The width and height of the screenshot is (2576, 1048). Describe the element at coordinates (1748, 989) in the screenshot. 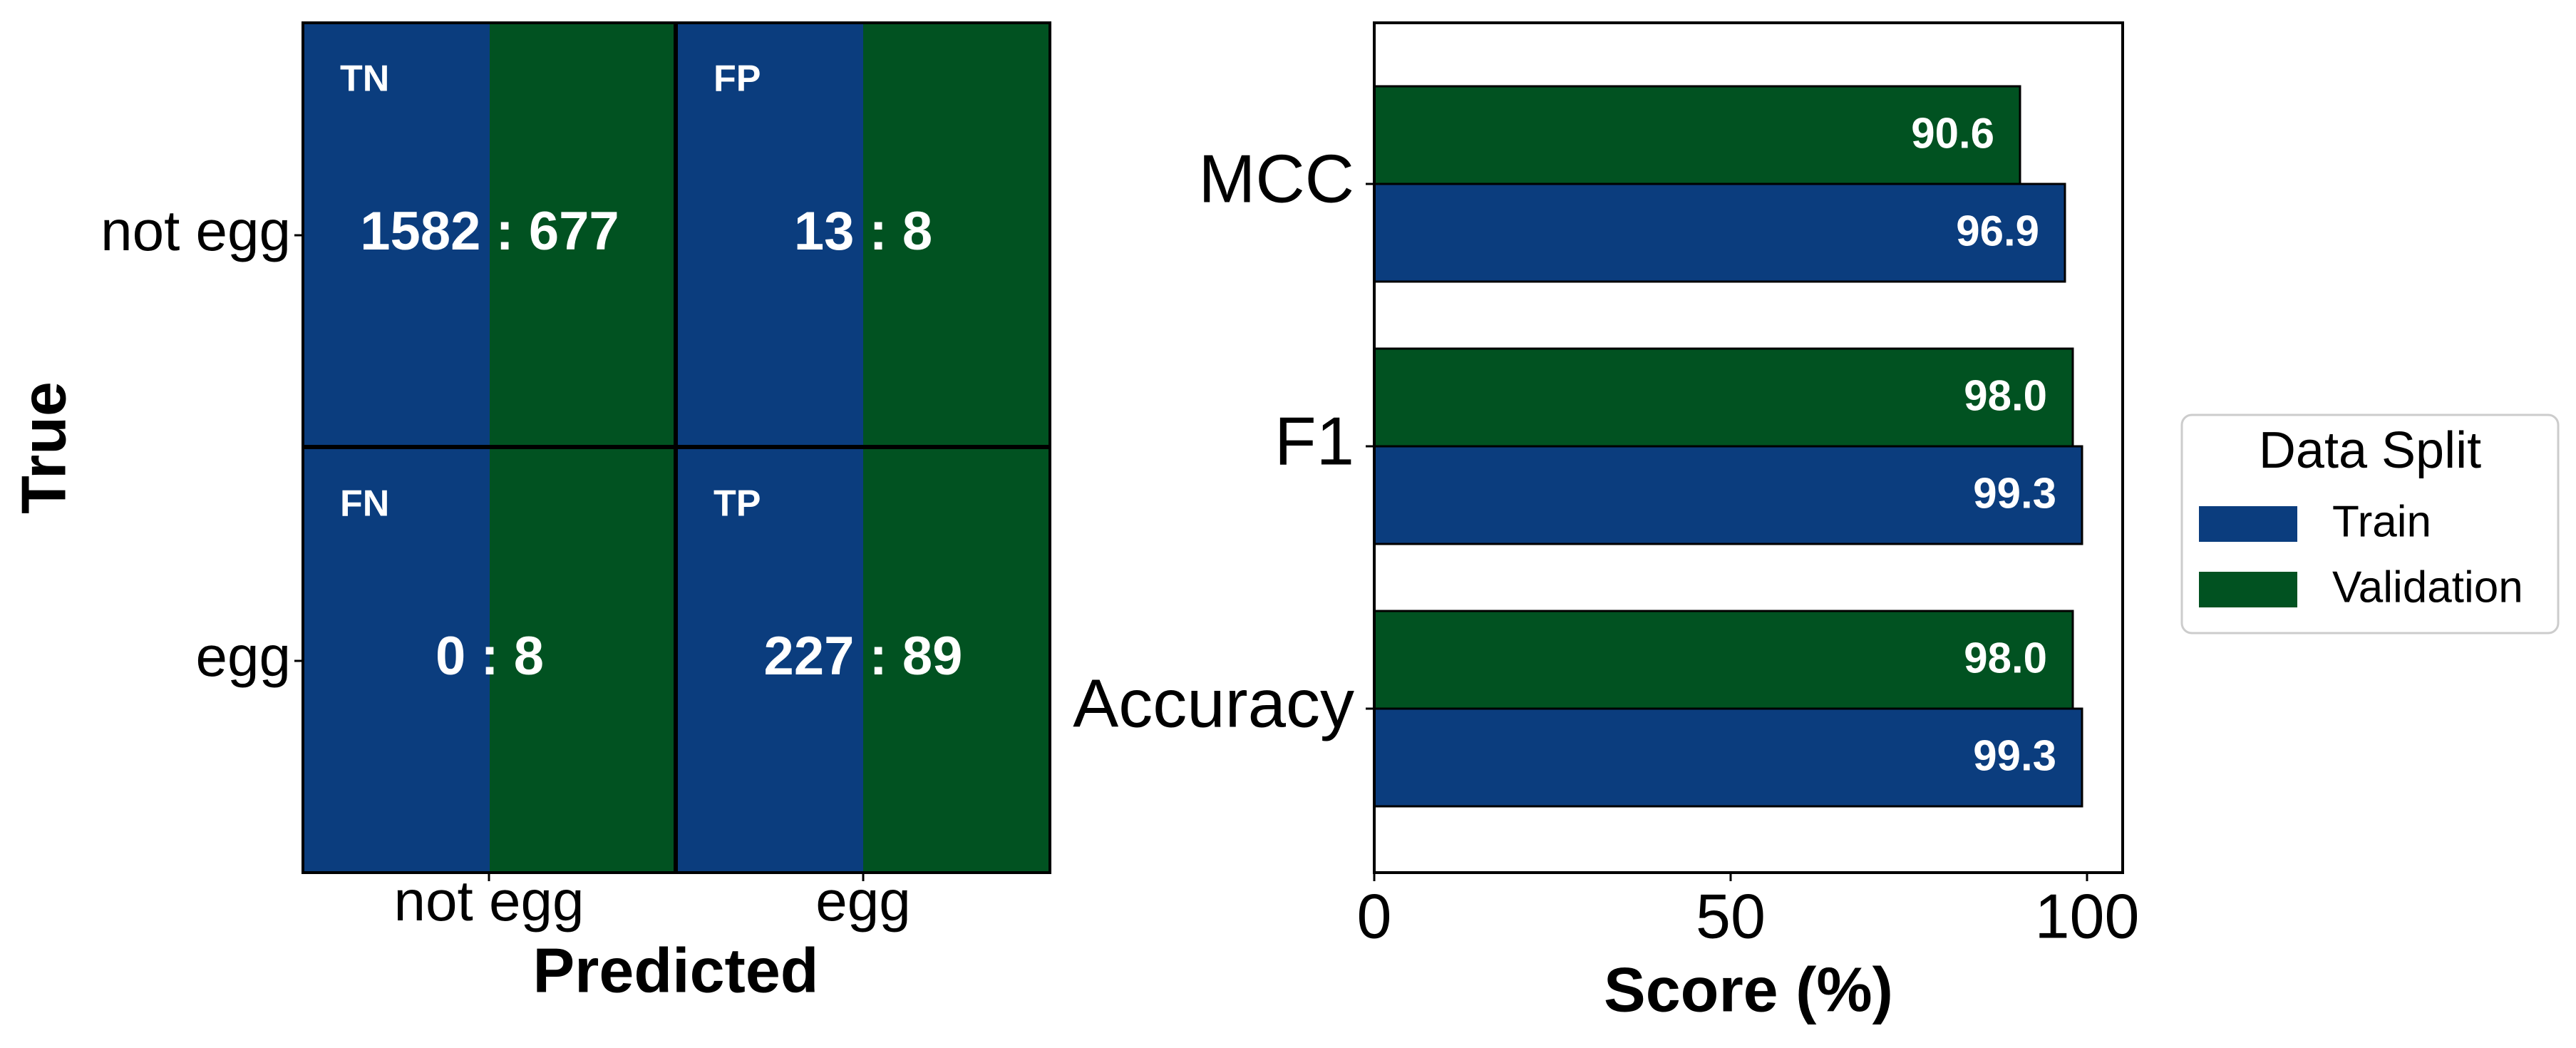

I see `bar-xlabel: Score (%)` at that location.